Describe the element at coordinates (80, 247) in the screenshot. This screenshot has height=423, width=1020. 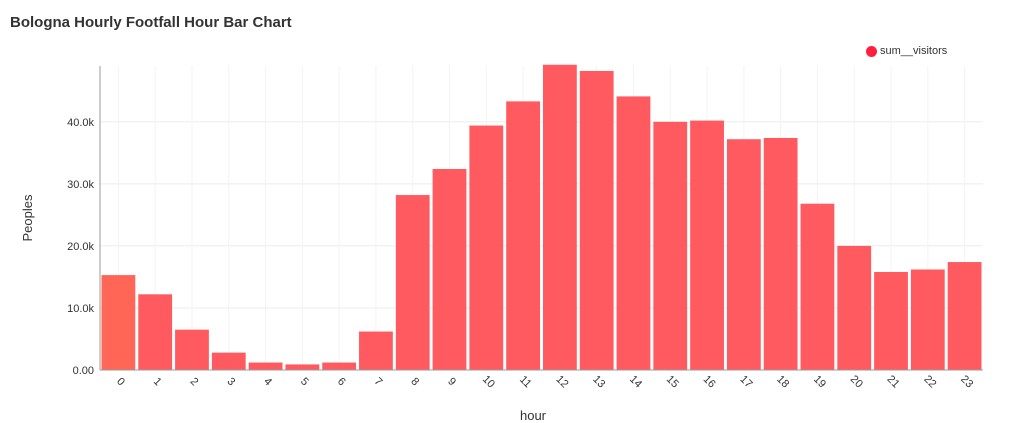
I see `y-tick-label: 20.0k` at that location.